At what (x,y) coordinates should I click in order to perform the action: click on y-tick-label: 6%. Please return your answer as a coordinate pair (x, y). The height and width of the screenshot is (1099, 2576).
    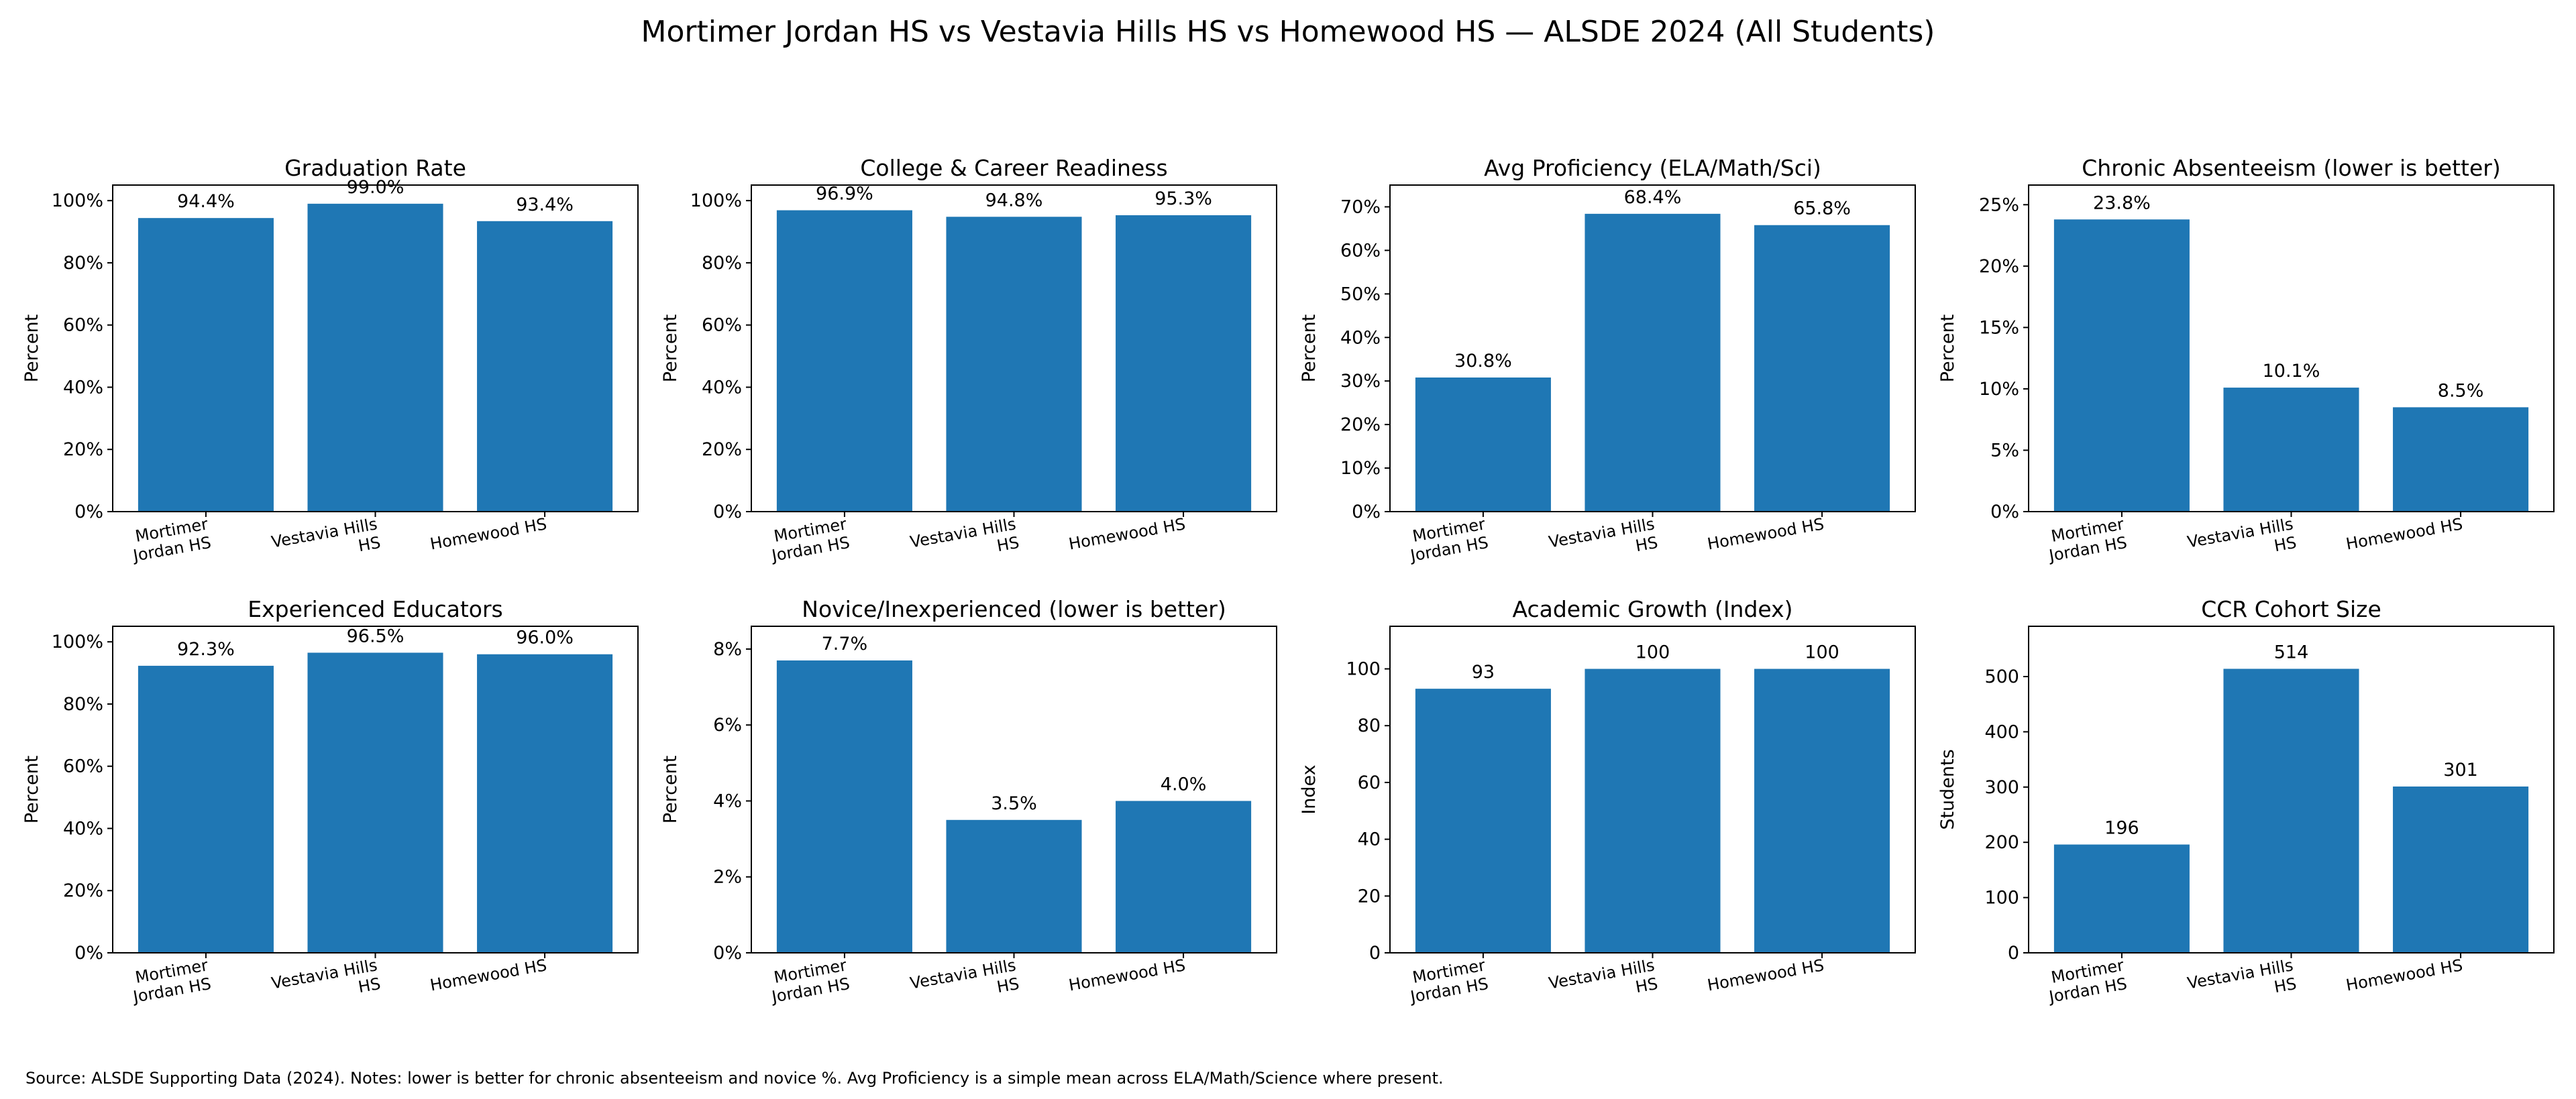
    Looking at the image, I should click on (727, 725).